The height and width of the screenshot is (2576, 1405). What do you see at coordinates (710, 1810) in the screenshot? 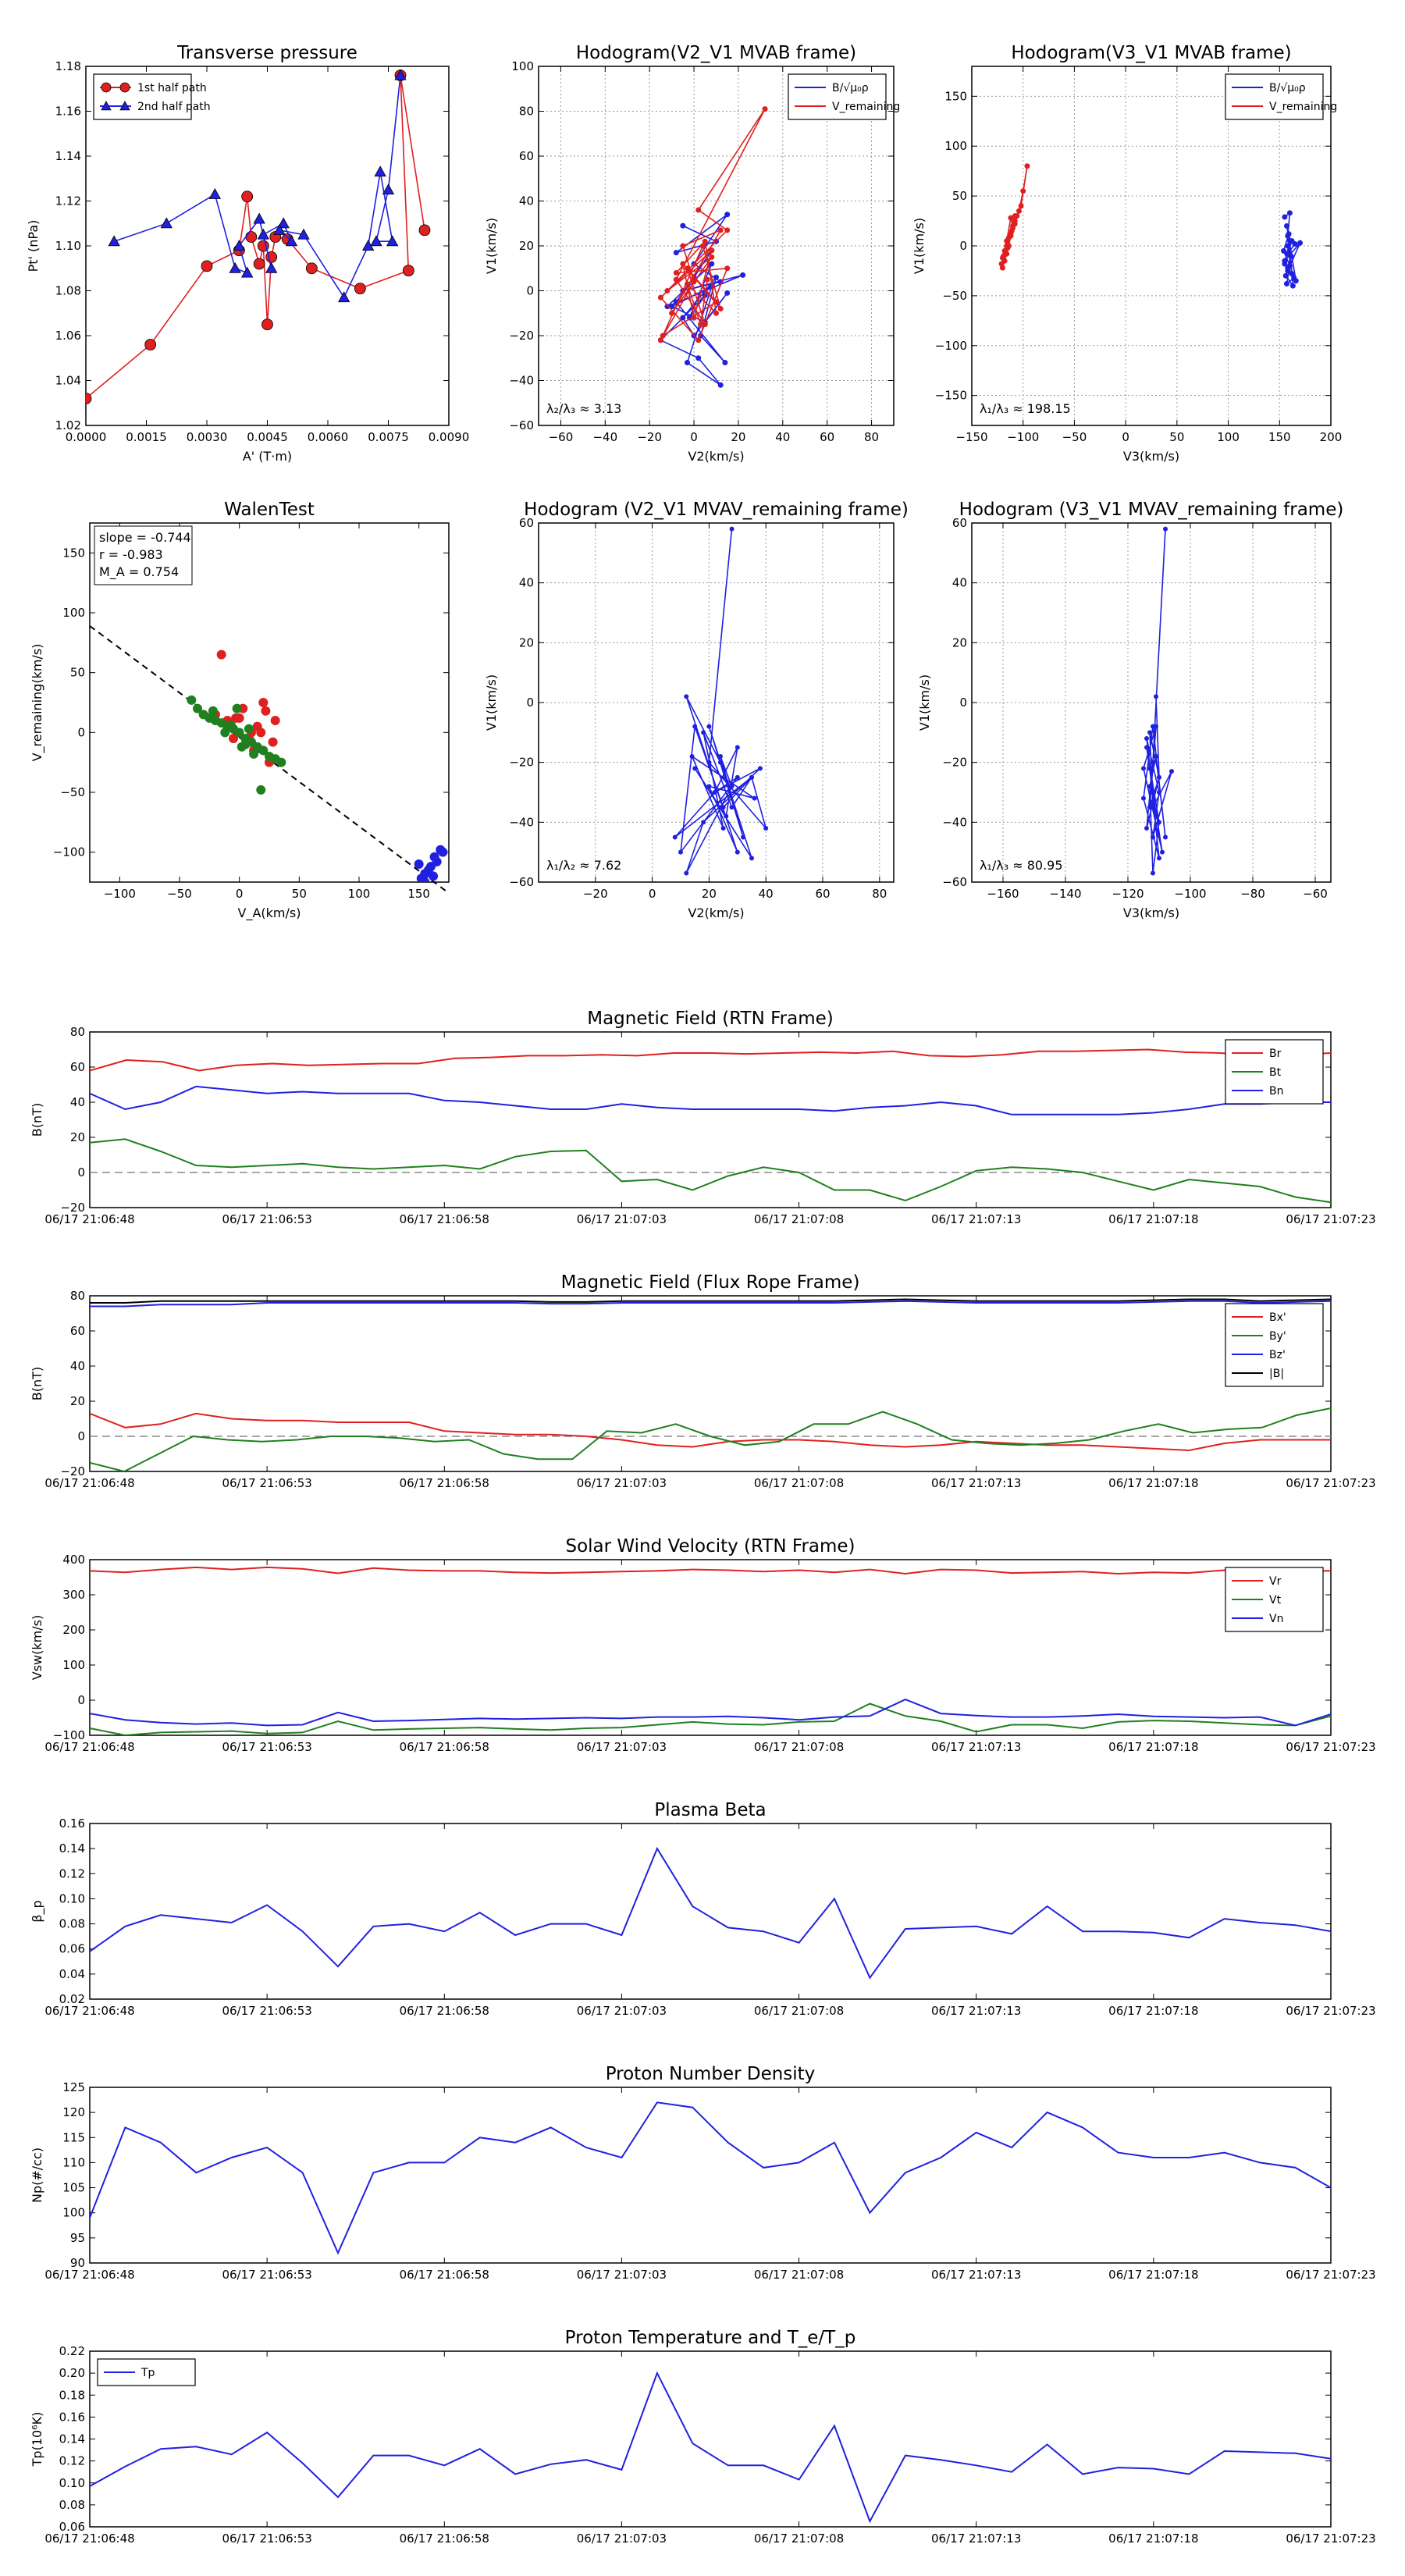
I see `chart-title: Plasma Beta` at bounding box center [710, 1810].